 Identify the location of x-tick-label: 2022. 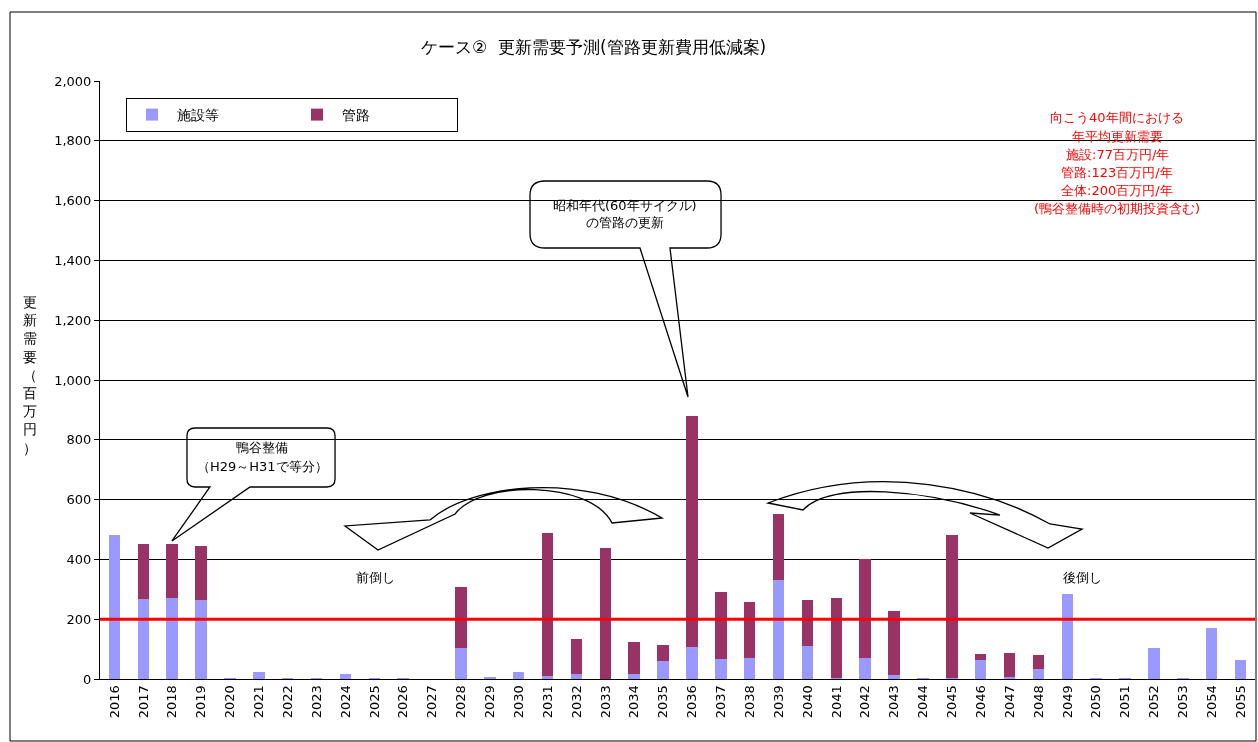
(287, 702).